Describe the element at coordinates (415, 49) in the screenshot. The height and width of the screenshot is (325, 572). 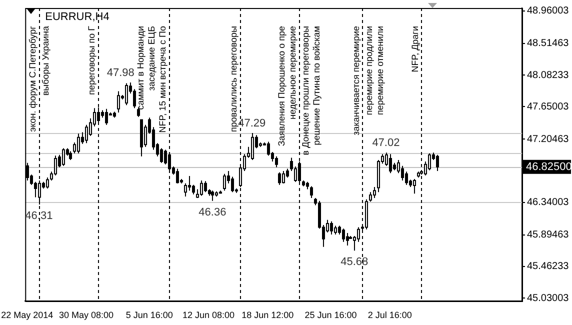
I see `annotation: NFP, Драги` at that location.